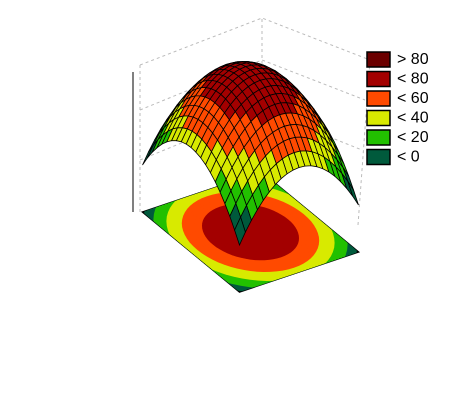  Describe the element at coordinates (413, 137) in the screenshot. I see `legend-label: < 20` at that location.